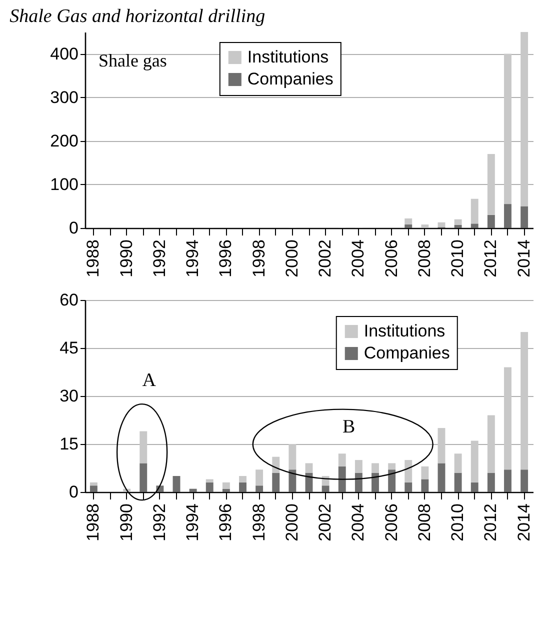  Describe the element at coordinates (69, 444) in the screenshot. I see `y-tick-label: 15` at that location.